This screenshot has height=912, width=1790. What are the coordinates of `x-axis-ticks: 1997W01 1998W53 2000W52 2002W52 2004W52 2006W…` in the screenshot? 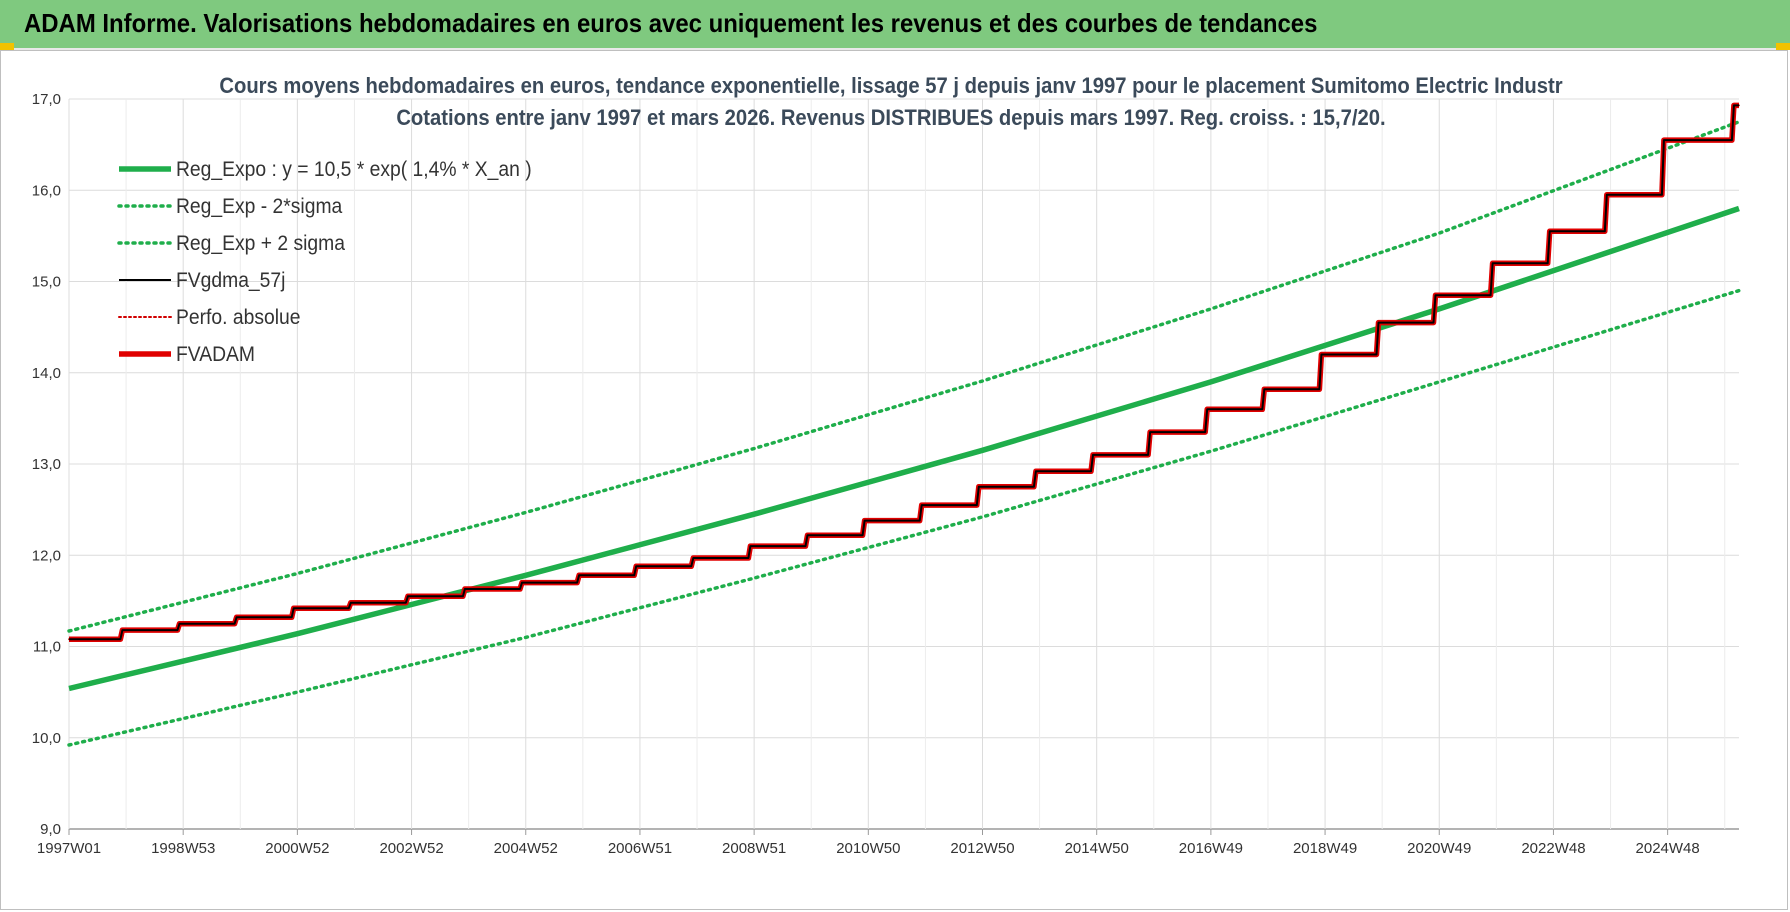 It's located at (868, 843).